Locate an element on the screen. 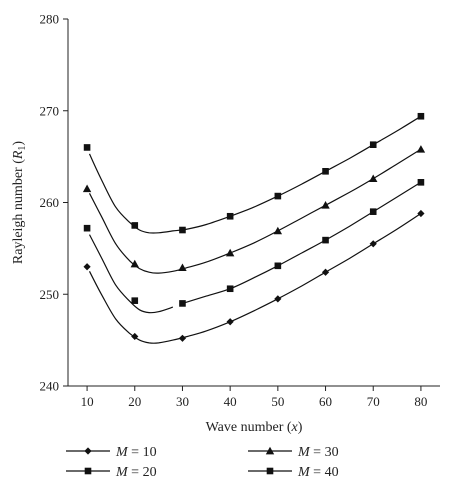  x-tick-label: 30 is located at coordinates (182, 401).